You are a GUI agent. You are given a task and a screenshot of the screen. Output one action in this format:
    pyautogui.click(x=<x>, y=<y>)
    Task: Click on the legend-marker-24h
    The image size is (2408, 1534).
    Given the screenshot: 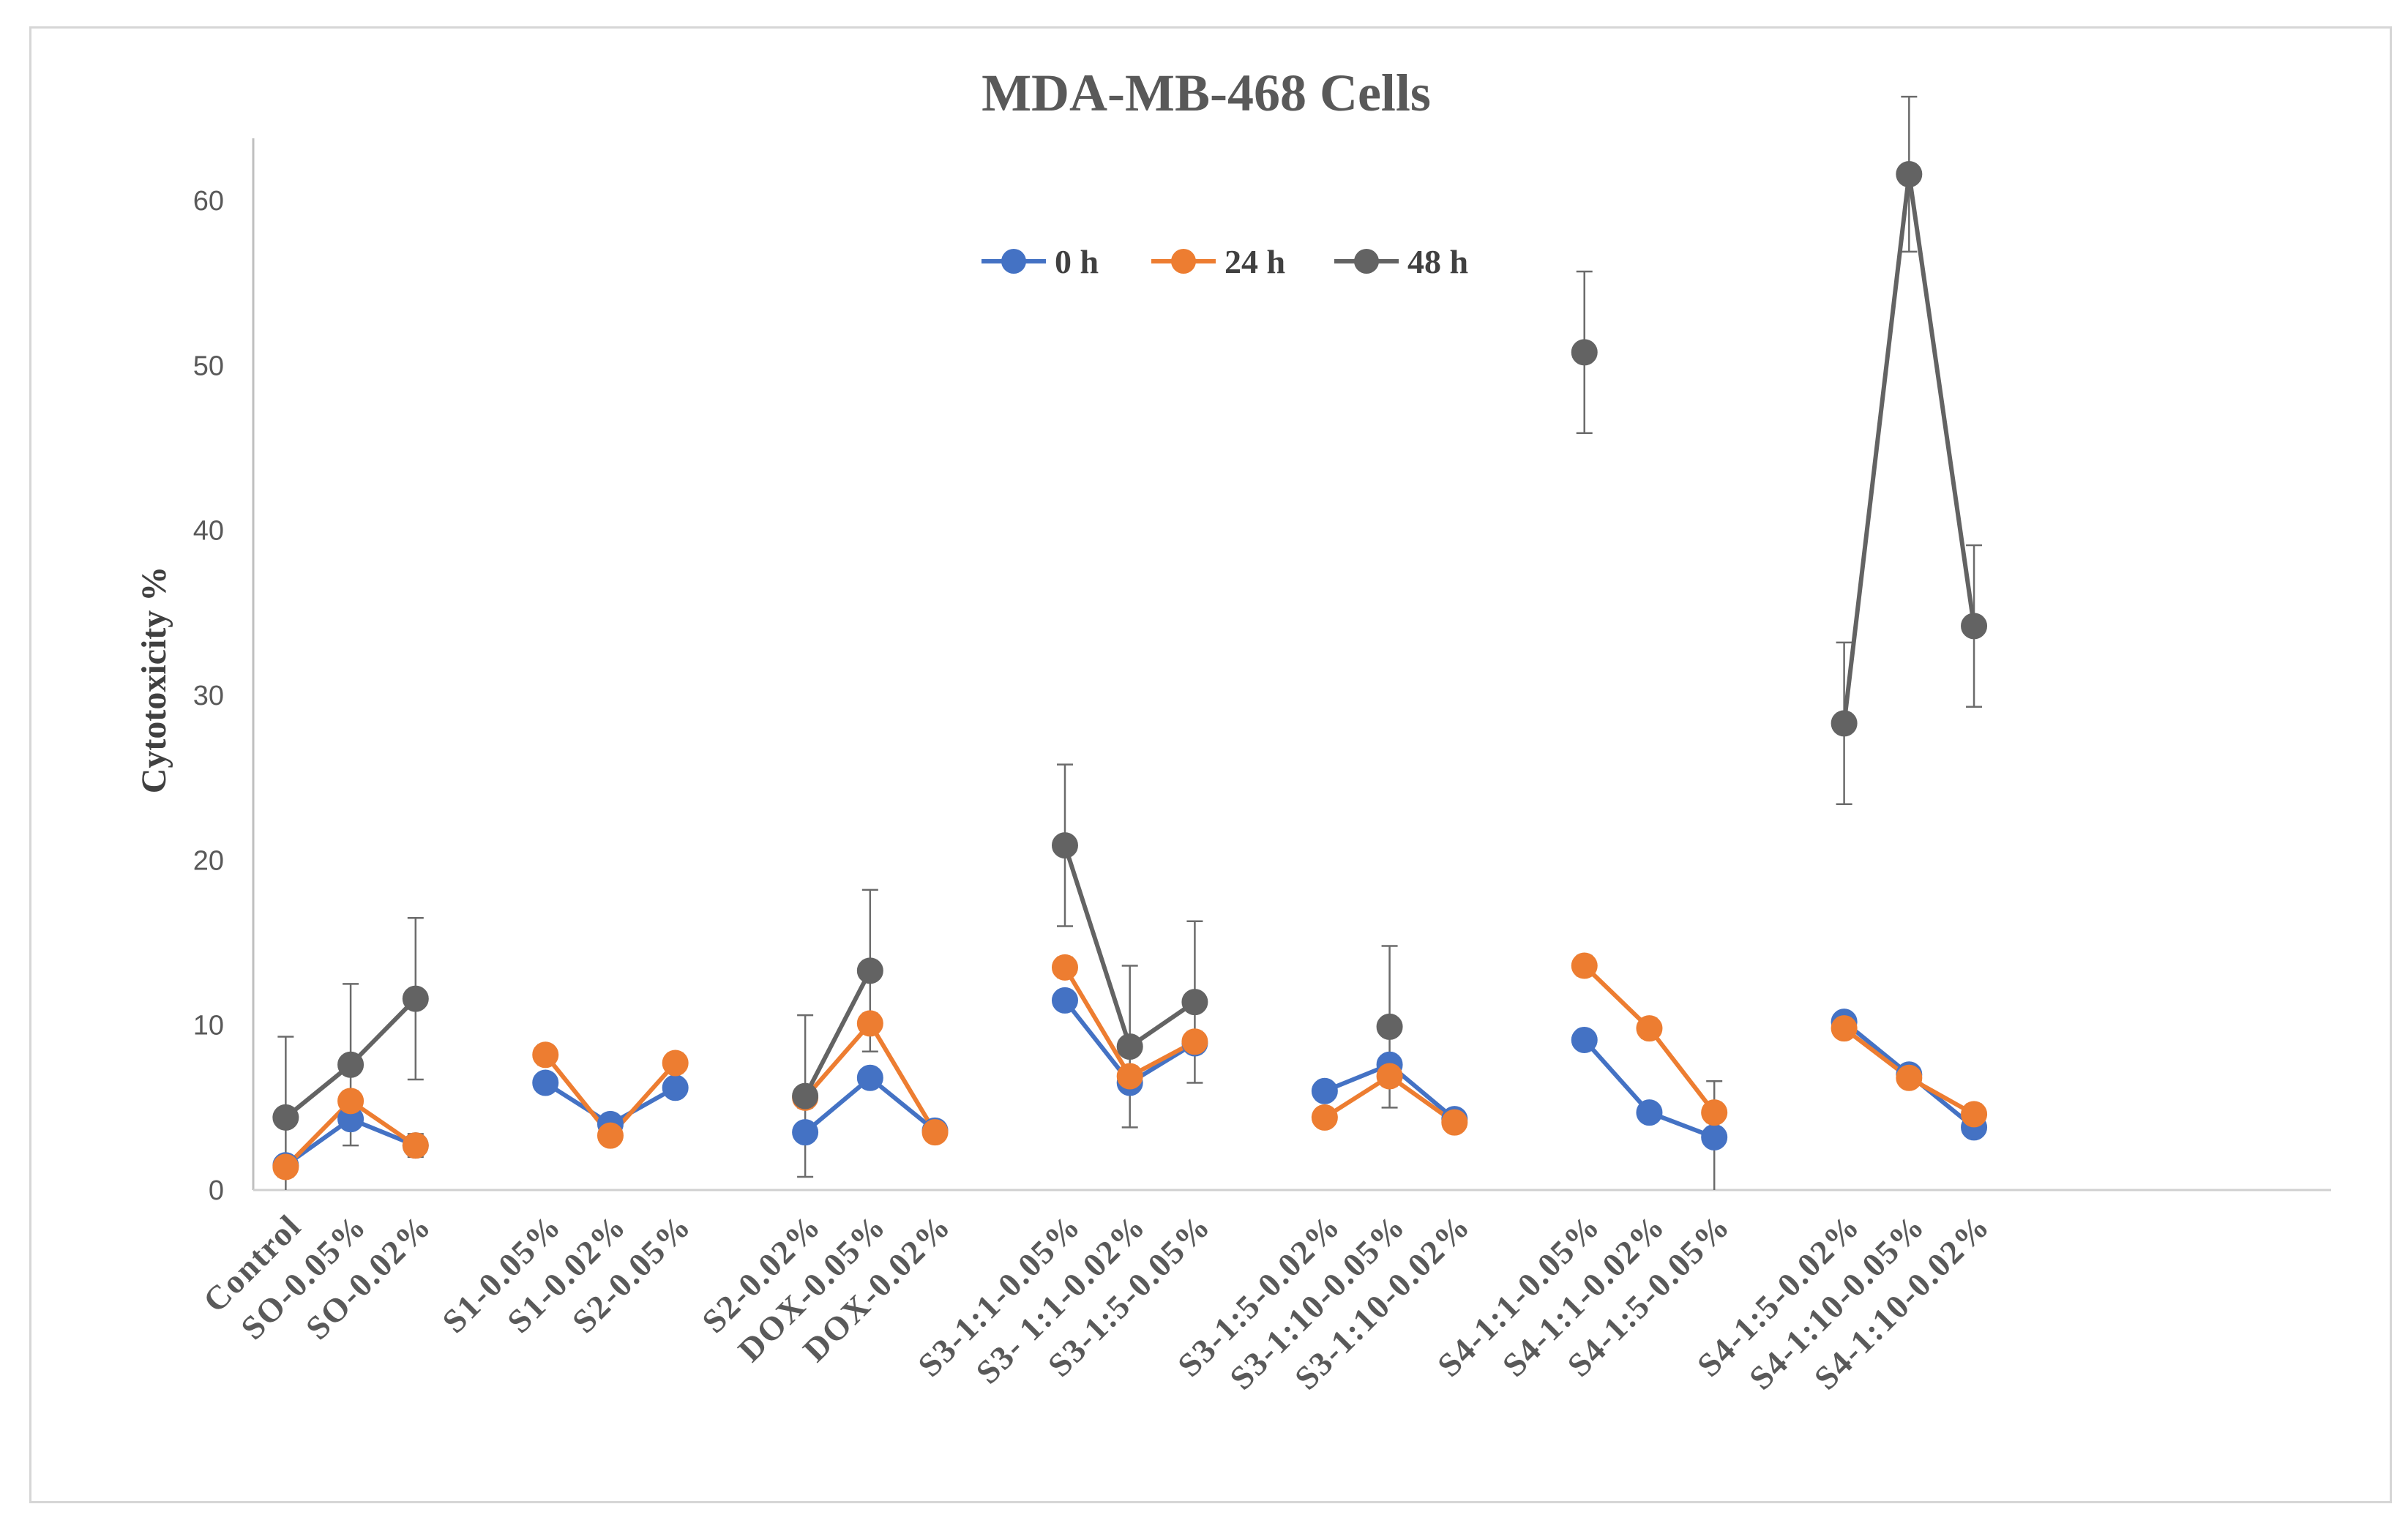 What is the action you would take?
    pyautogui.click(x=1183, y=261)
    